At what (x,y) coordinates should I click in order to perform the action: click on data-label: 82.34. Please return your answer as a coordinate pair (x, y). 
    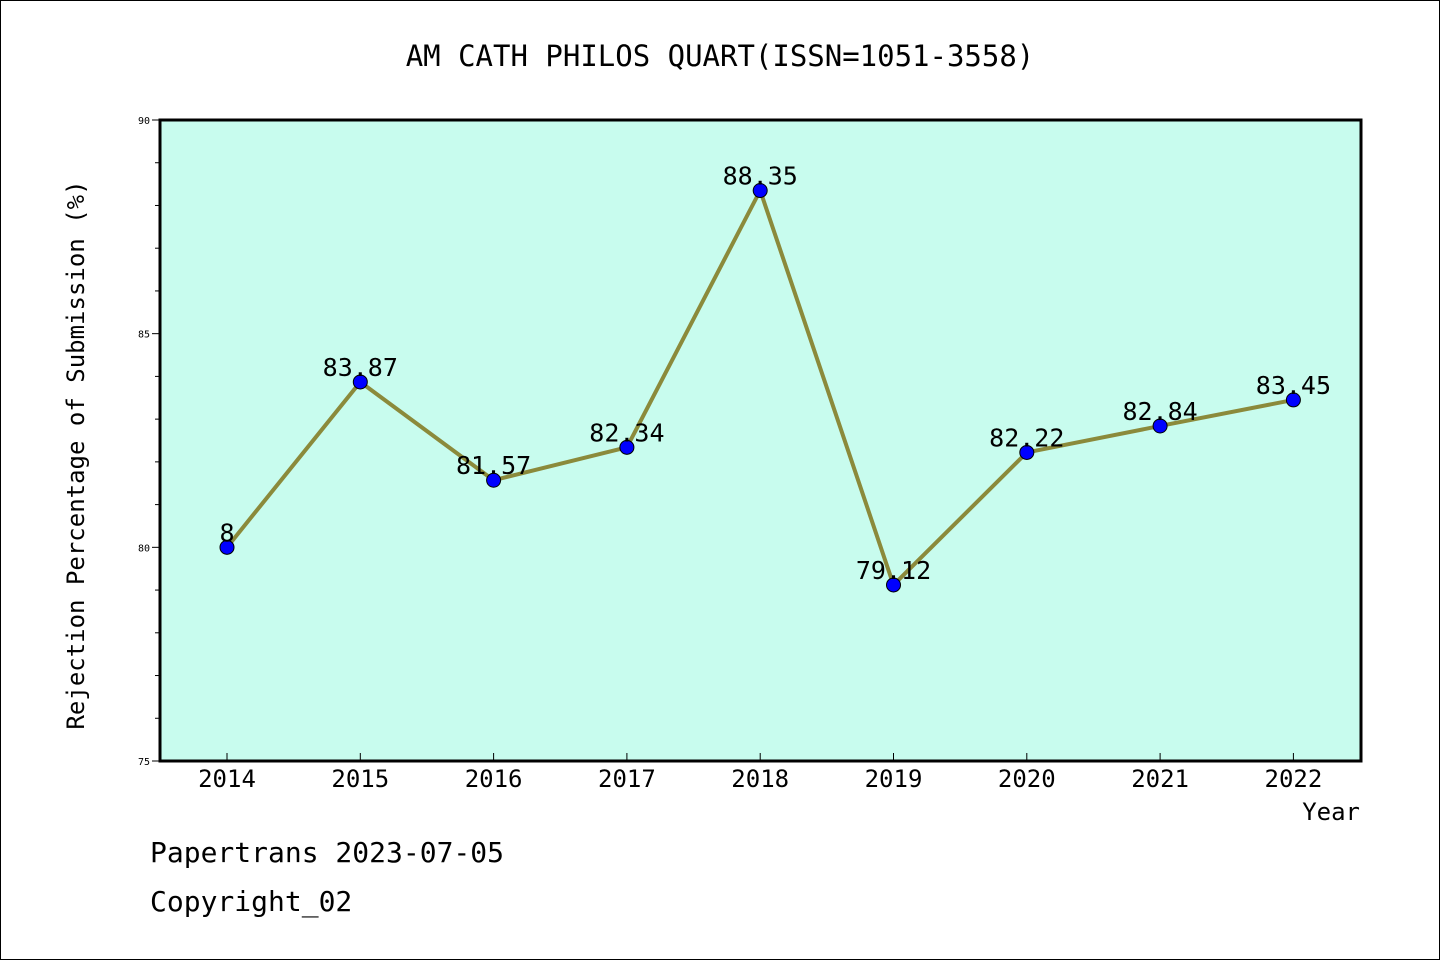
    Looking at the image, I should click on (626, 432).